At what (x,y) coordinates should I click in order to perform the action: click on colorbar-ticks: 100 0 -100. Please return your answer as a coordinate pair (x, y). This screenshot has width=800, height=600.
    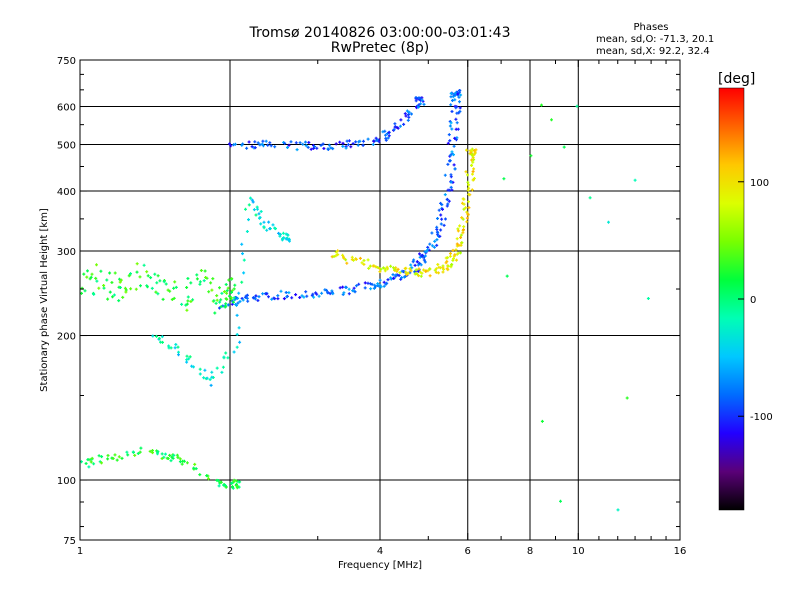
    Looking at the image, I should click on (755, 300).